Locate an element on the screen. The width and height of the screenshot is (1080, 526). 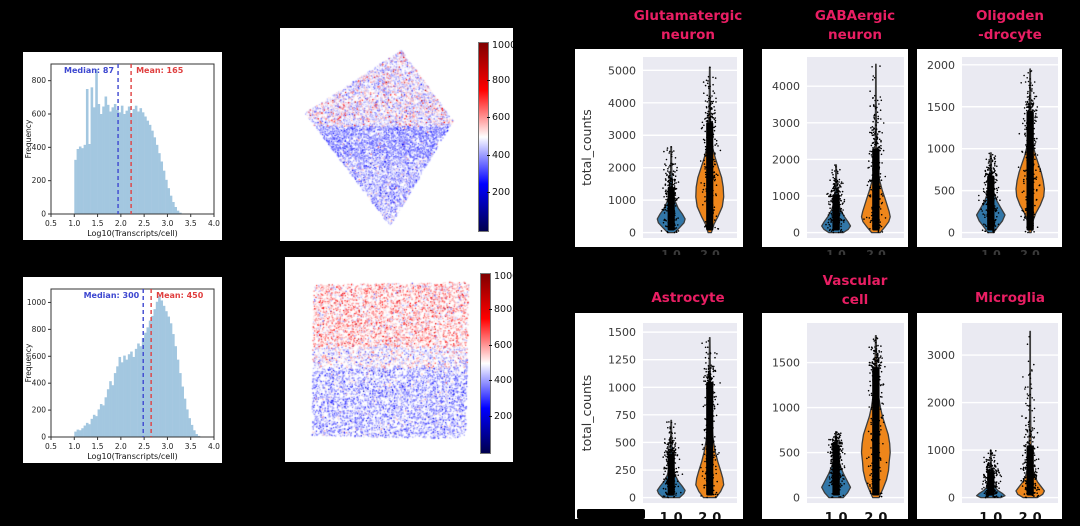
spatial-map-sample1-panel: 200 400 600 800 1000 is located at coordinates (396, 134).